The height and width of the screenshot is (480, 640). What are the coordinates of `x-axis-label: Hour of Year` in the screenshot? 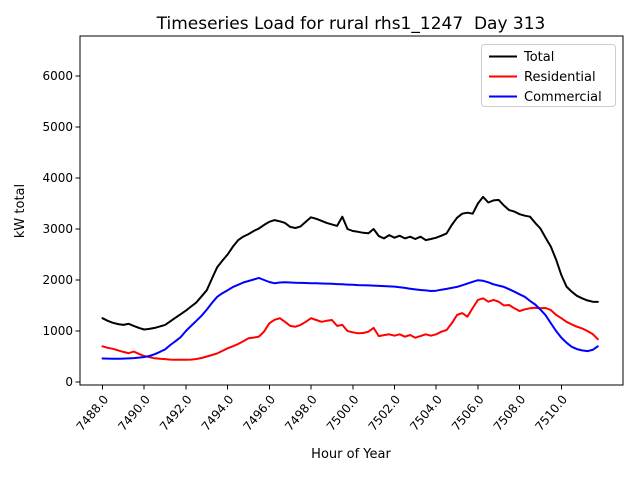 It's located at (351, 454).